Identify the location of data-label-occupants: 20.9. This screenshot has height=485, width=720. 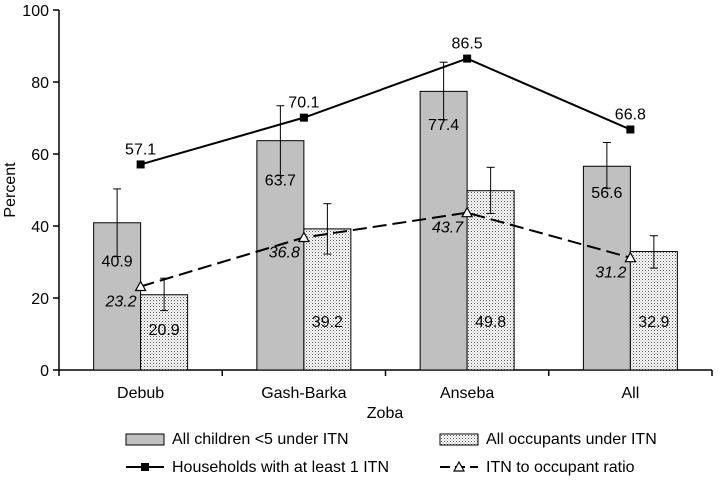
(164, 330).